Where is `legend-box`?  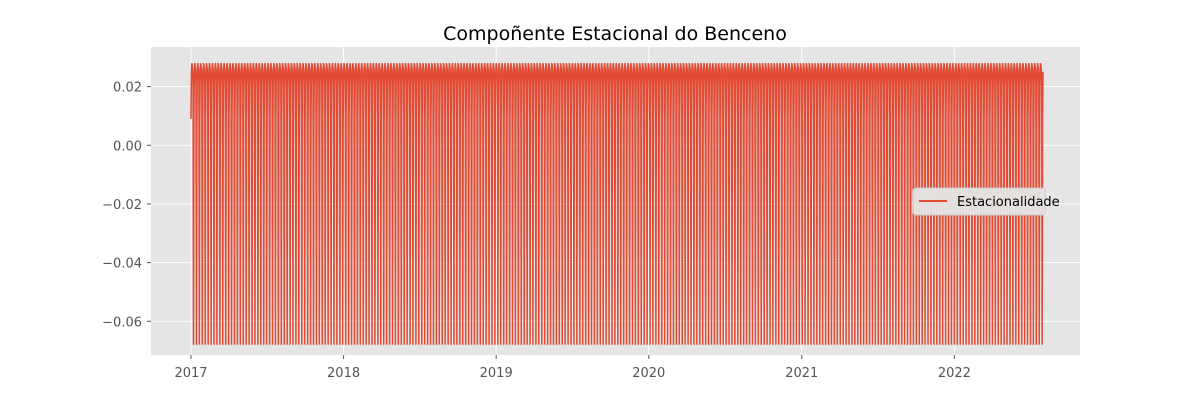 legend-box is located at coordinates (979, 201).